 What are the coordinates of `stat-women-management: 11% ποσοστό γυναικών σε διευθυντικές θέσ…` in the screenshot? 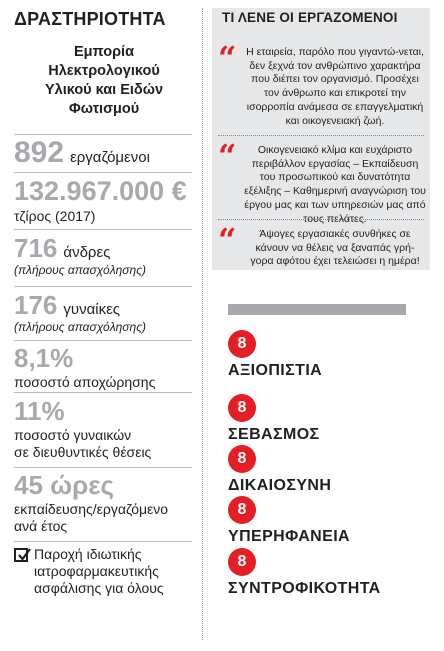 It's located at (104, 429).